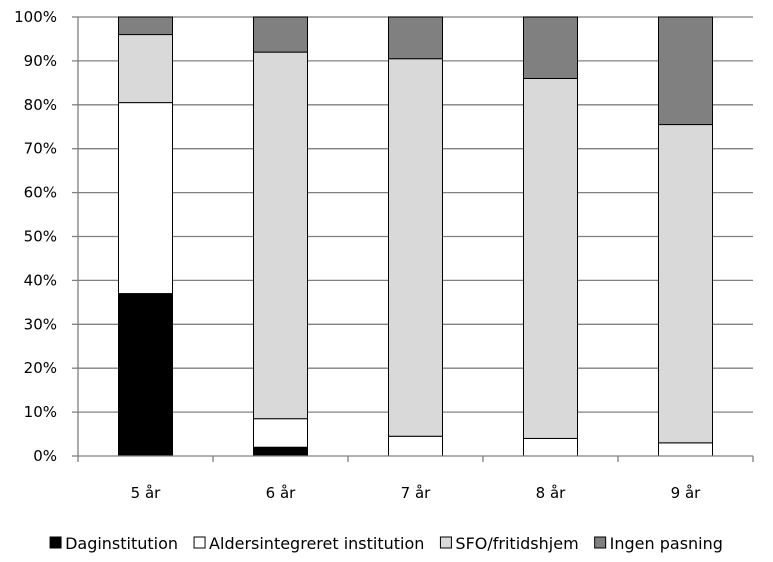  What do you see at coordinates (281, 493) in the screenshot?
I see `x-tick-label: 6 år` at bounding box center [281, 493].